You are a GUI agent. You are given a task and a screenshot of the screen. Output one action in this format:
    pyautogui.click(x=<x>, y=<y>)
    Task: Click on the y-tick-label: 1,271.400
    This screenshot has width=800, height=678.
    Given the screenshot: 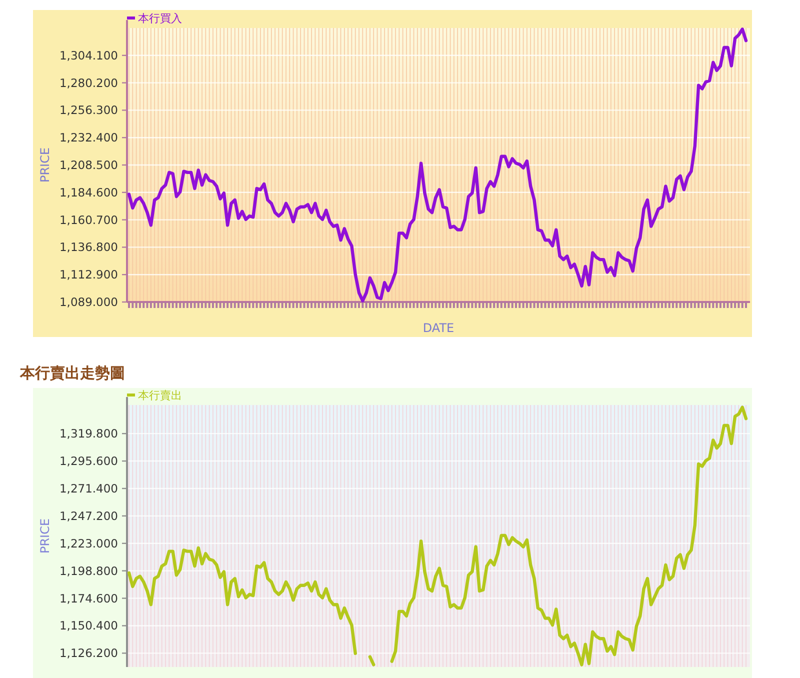 What is the action you would take?
    pyautogui.click(x=88, y=488)
    